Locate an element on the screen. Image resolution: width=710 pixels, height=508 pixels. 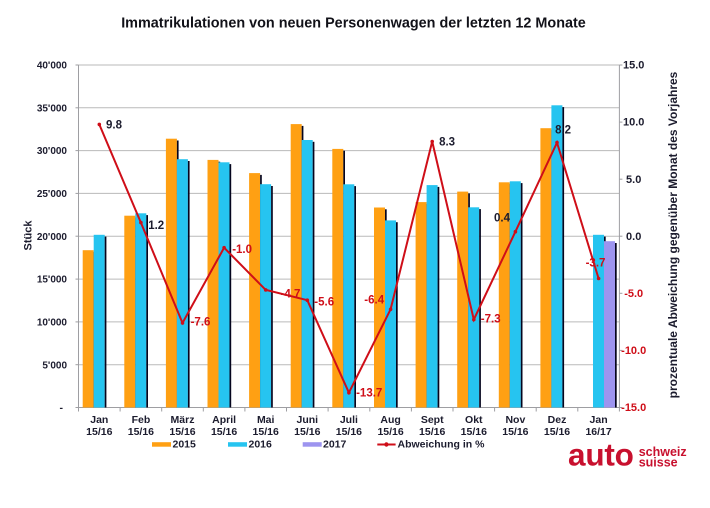
svg-text: 20'000 is located at coordinates (52, 237).